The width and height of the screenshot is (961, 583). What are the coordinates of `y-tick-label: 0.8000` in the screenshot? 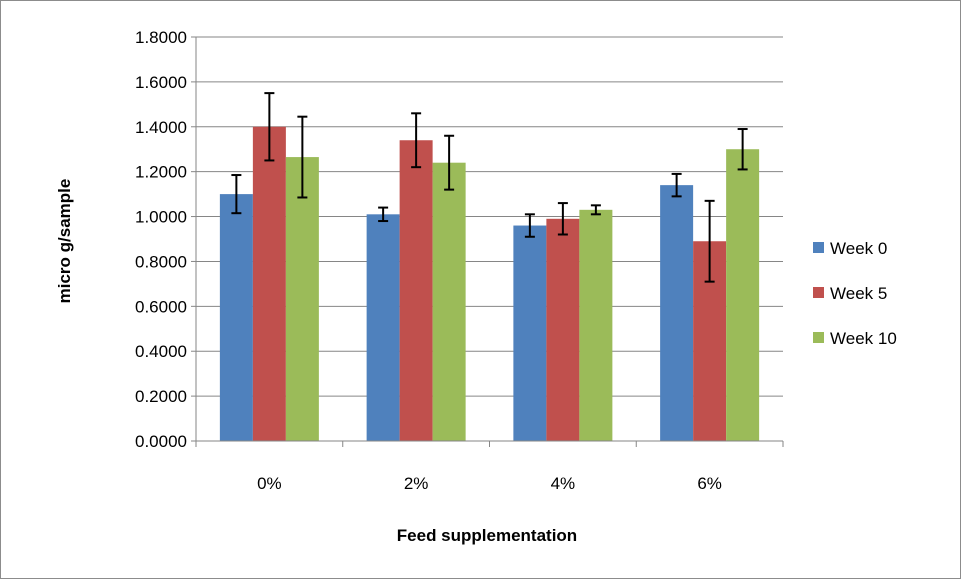 It's located at (161, 261).